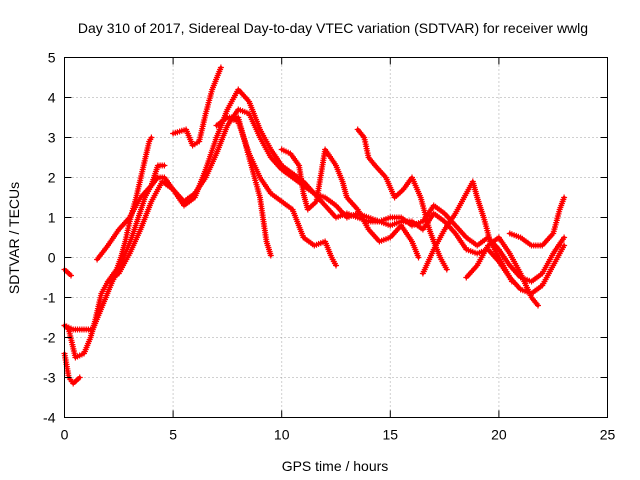  I want to click on x-tick-label: 10, so click(282, 435).